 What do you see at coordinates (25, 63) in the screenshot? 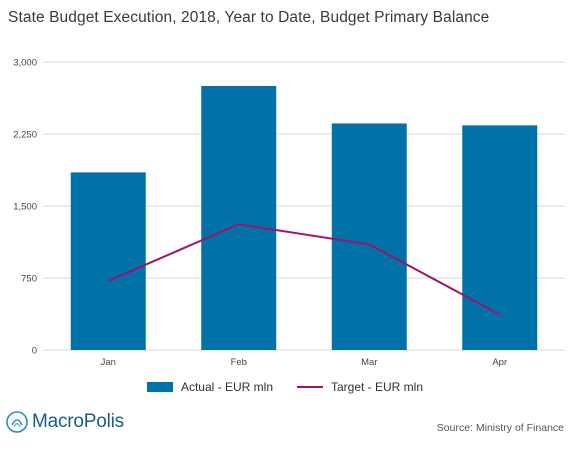
I see `y-tick-label: 3,000` at bounding box center [25, 63].